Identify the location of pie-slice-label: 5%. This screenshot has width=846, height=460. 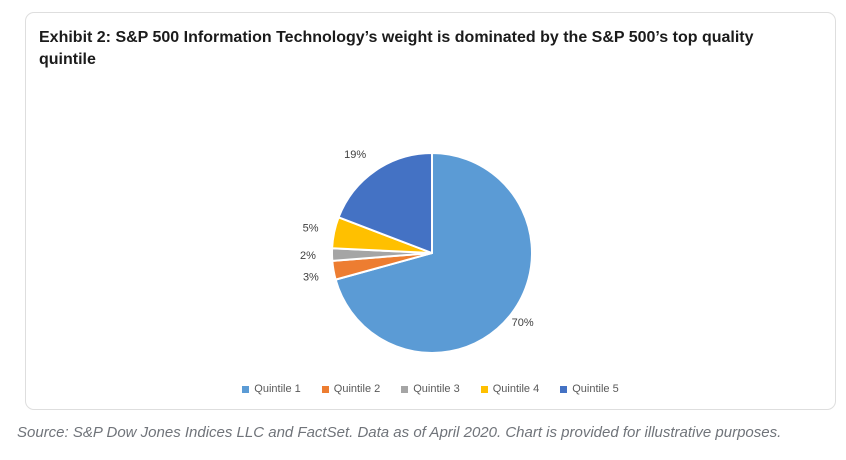
(311, 229).